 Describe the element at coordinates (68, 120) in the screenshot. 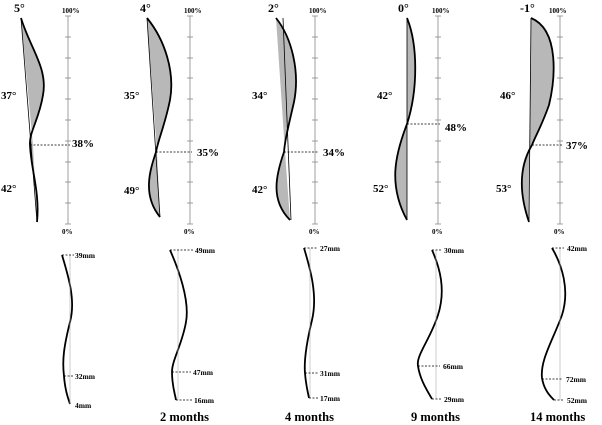

I see `panel-1-scale-ticks` at that location.